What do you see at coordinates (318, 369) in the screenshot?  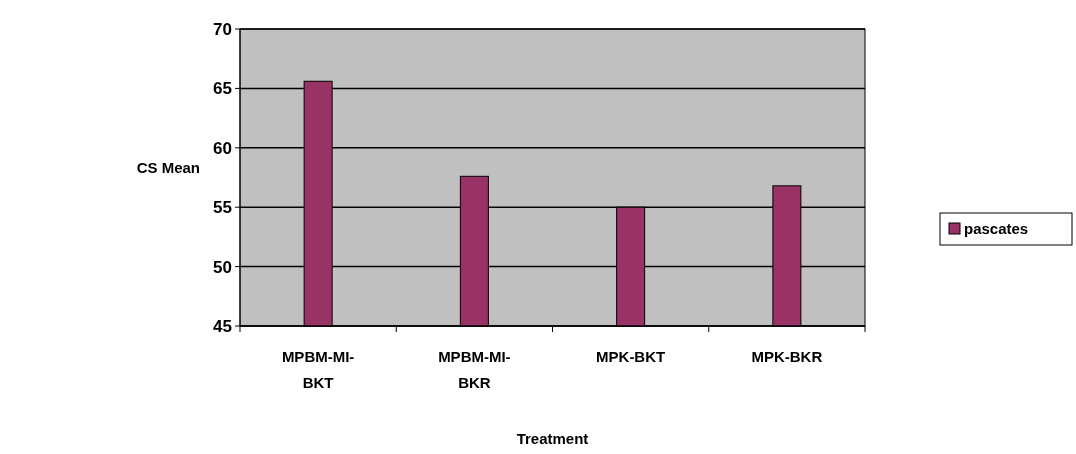 I see `x-tick-label: MPBM-MI-BKT` at bounding box center [318, 369].